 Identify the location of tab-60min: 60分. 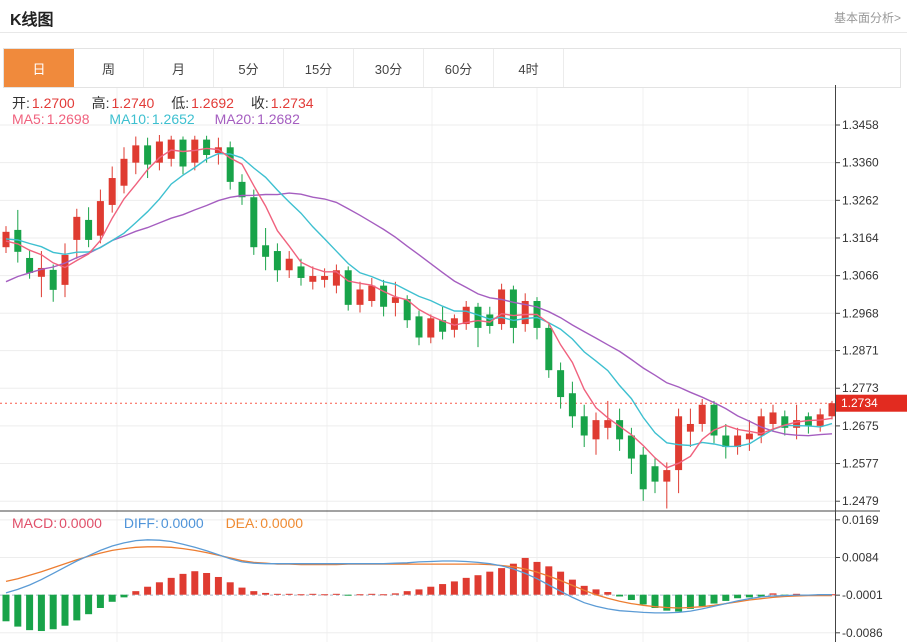
(459, 68).